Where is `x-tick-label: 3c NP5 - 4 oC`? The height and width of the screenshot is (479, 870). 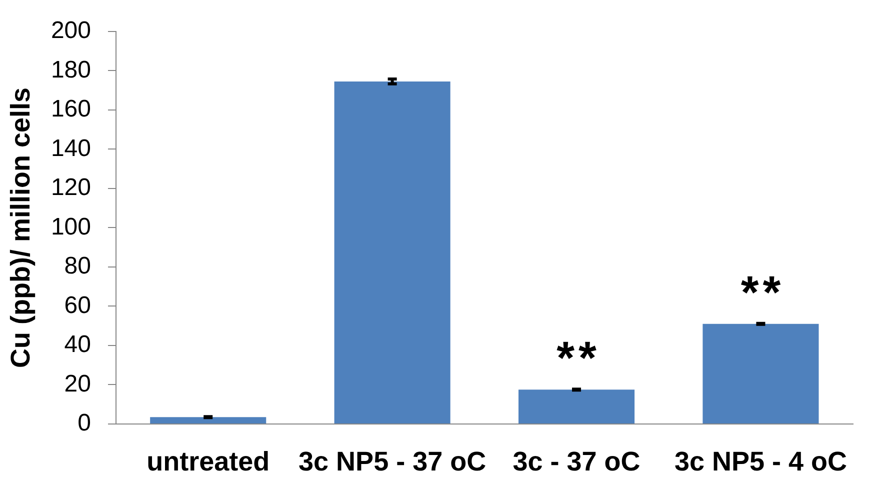 x-tick-label: 3c NP5 - 4 oC is located at coordinates (760, 461).